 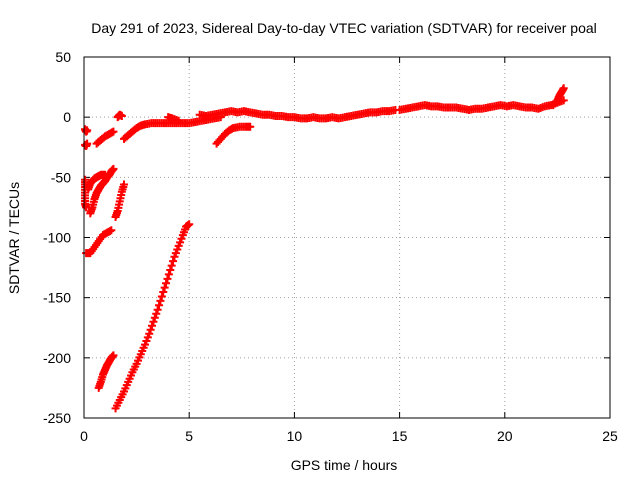 What do you see at coordinates (63, 57) in the screenshot?
I see `y-tick-label: 50` at bounding box center [63, 57].